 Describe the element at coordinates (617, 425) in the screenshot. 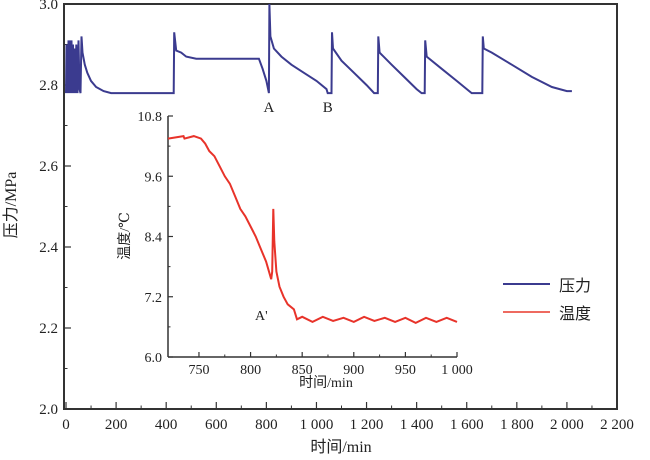

I see `x-tick-label: 2 200` at that location.